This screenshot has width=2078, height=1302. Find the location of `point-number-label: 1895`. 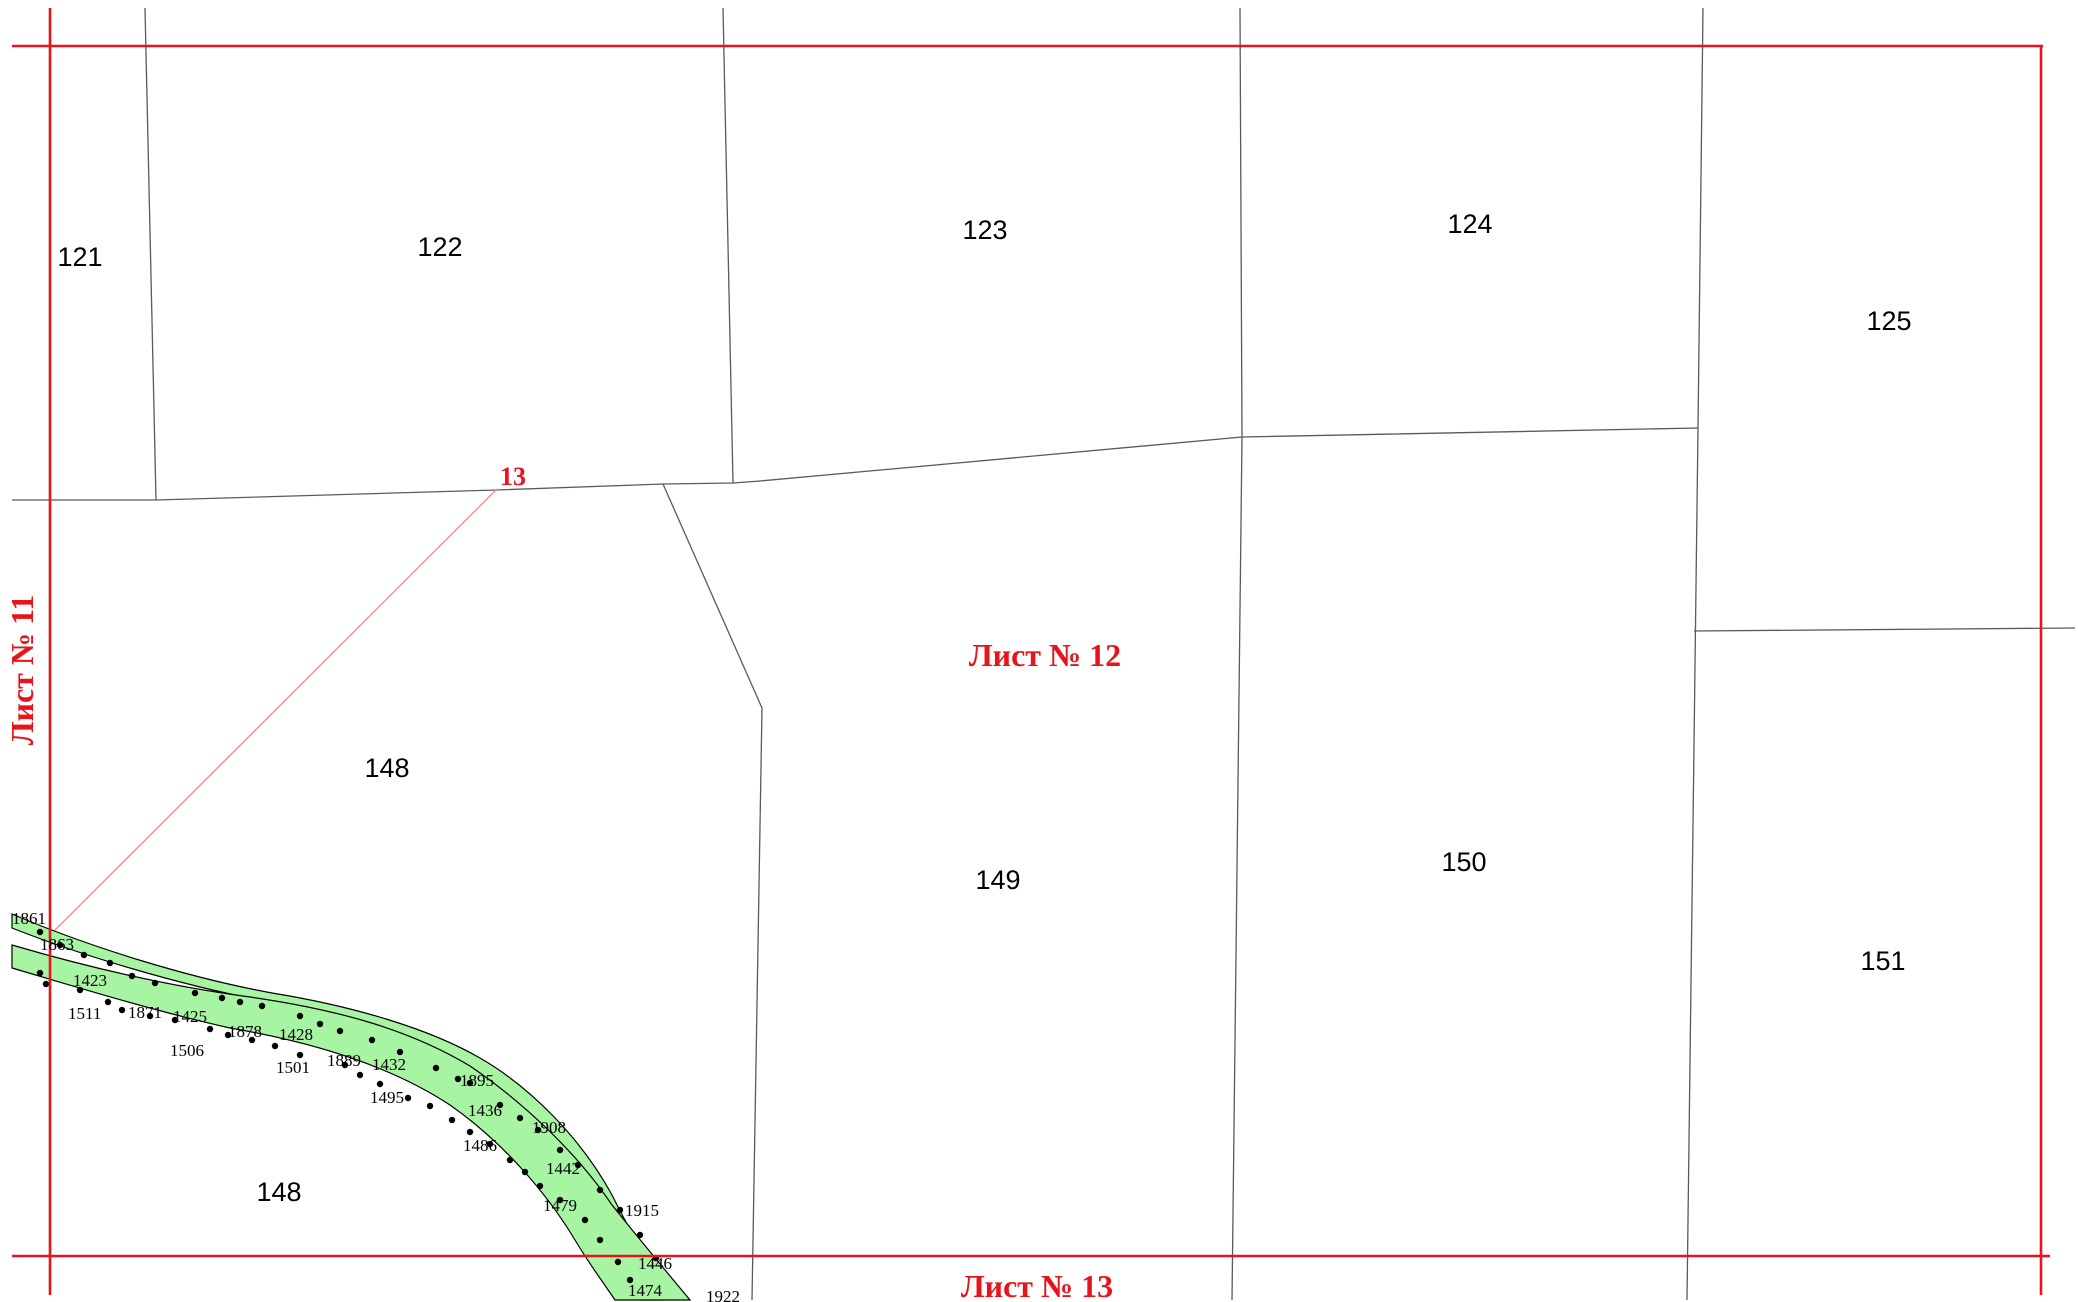

point-number-label: 1895 is located at coordinates (477, 1080).